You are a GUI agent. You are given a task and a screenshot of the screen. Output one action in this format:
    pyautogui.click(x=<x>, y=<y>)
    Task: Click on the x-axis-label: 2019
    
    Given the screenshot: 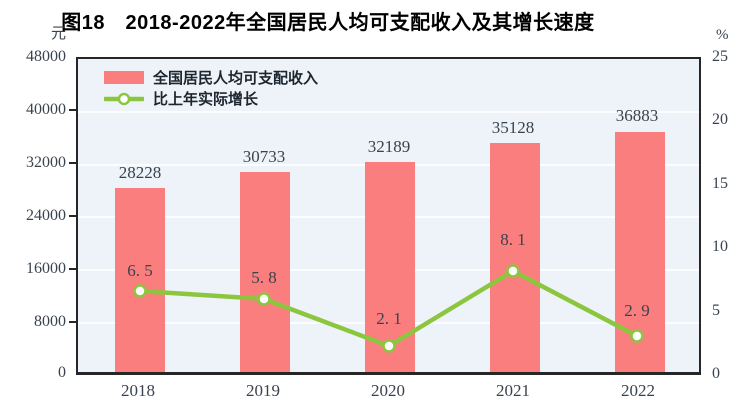 What is the action you would take?
    pyautogui.click(x=263, y=390)
    